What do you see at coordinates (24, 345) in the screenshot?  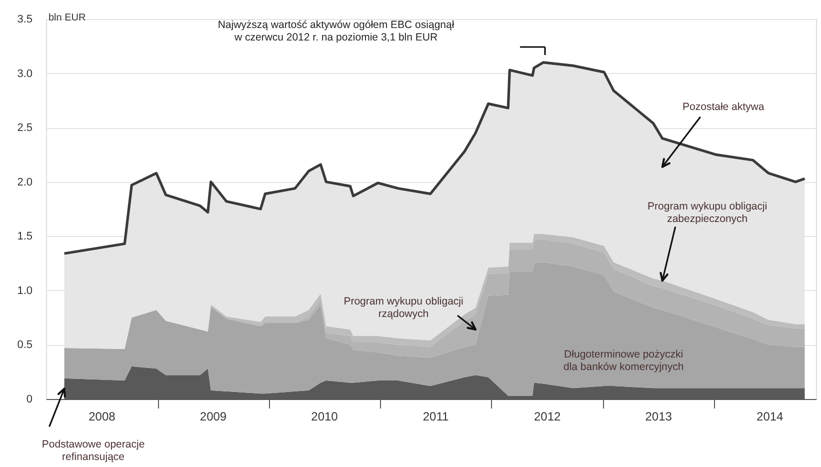 I see `y-tick-label: 0.5` at bounding box center [24, 345].